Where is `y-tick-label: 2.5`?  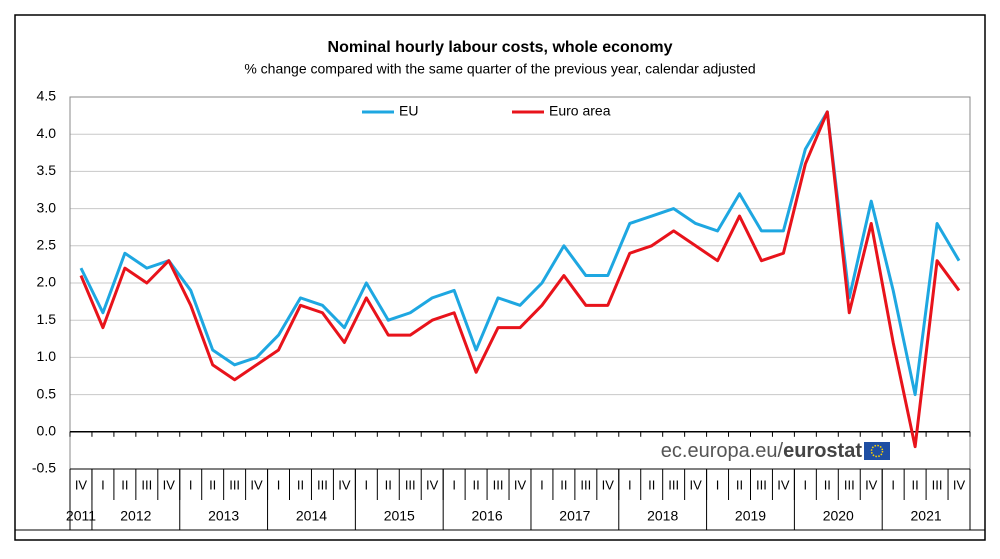 y-tick-label: 2.5 is located at coordinates (47, 245).